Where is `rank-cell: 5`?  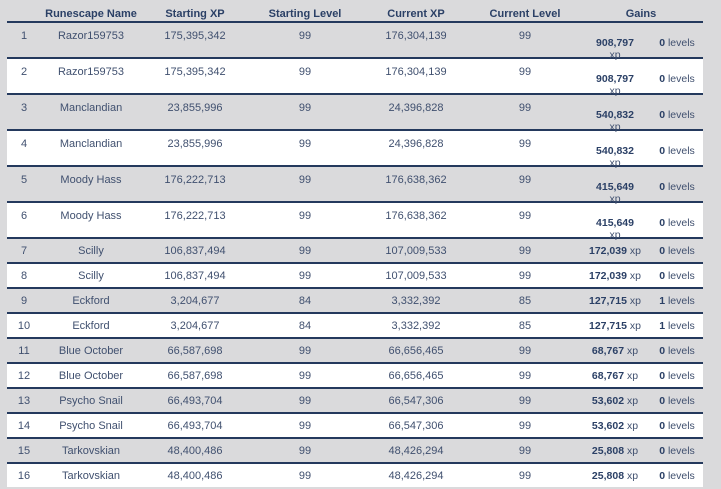 rank-cell: 5 is located at coordinates (24, 180).